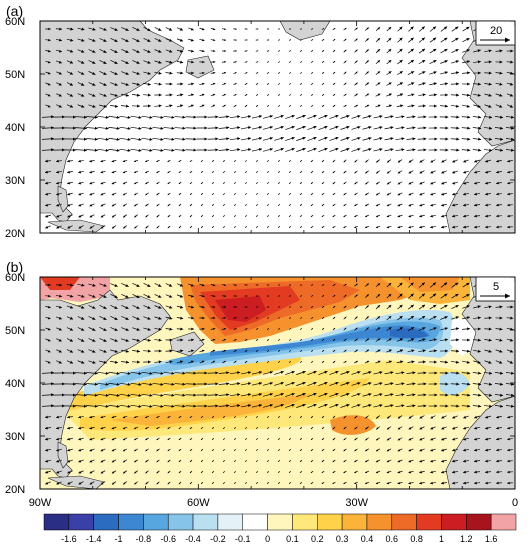  I want to click on colorbar-label: -0.8, so click(144, 539).